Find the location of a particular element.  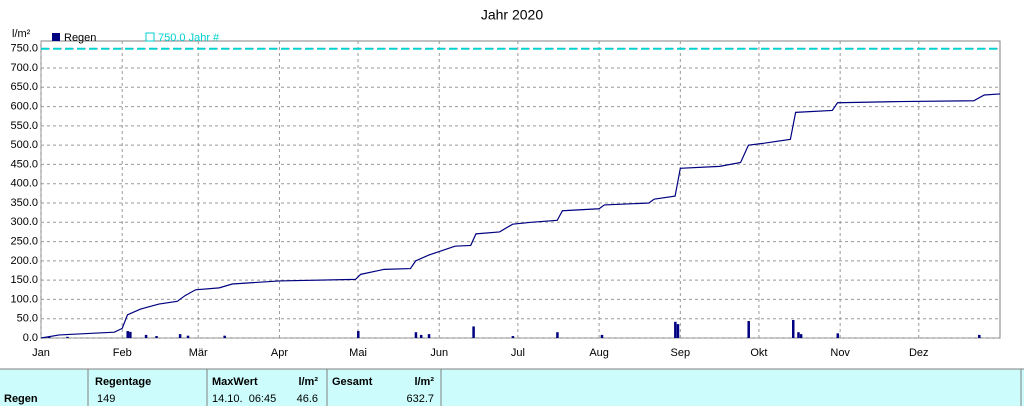

y-tick-label: 250.0 is located at coordinates (24, 241).